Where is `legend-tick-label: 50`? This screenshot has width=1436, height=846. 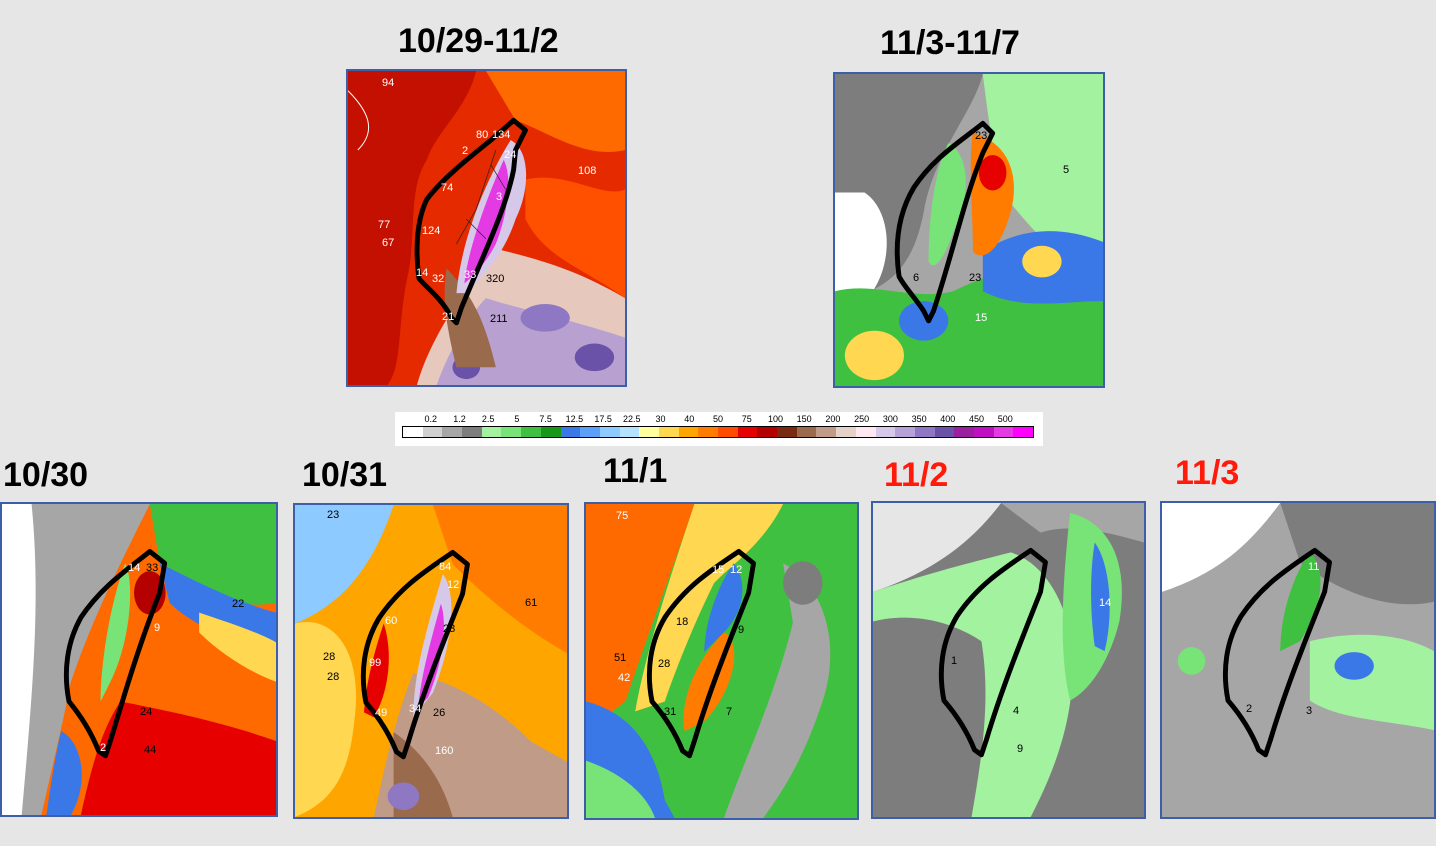 legend-tick-label: 50 is located at coordinates (718, 419).